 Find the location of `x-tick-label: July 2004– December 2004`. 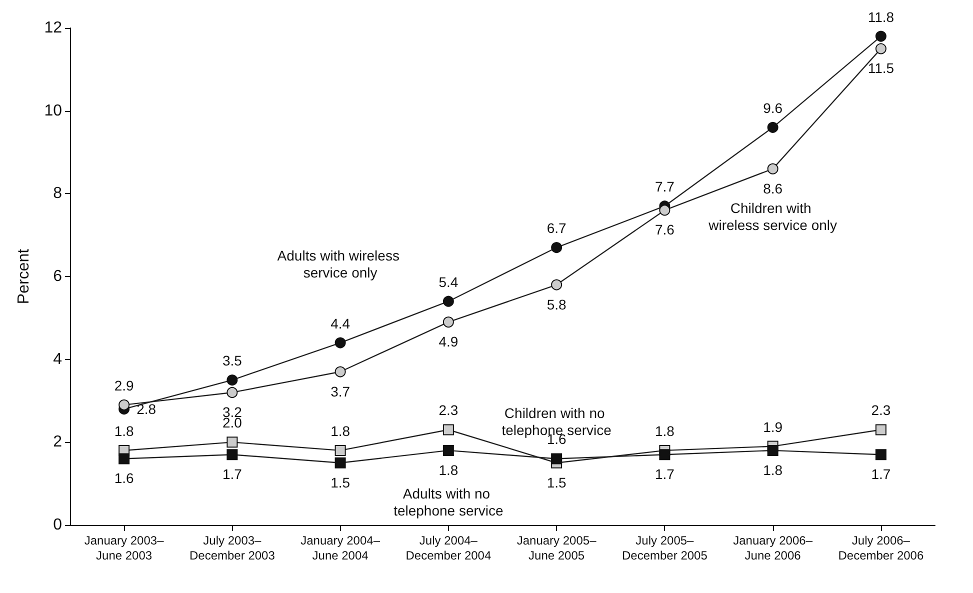

x-tick-label: July 2004– December 2004 is located at coordinates (449, 548).